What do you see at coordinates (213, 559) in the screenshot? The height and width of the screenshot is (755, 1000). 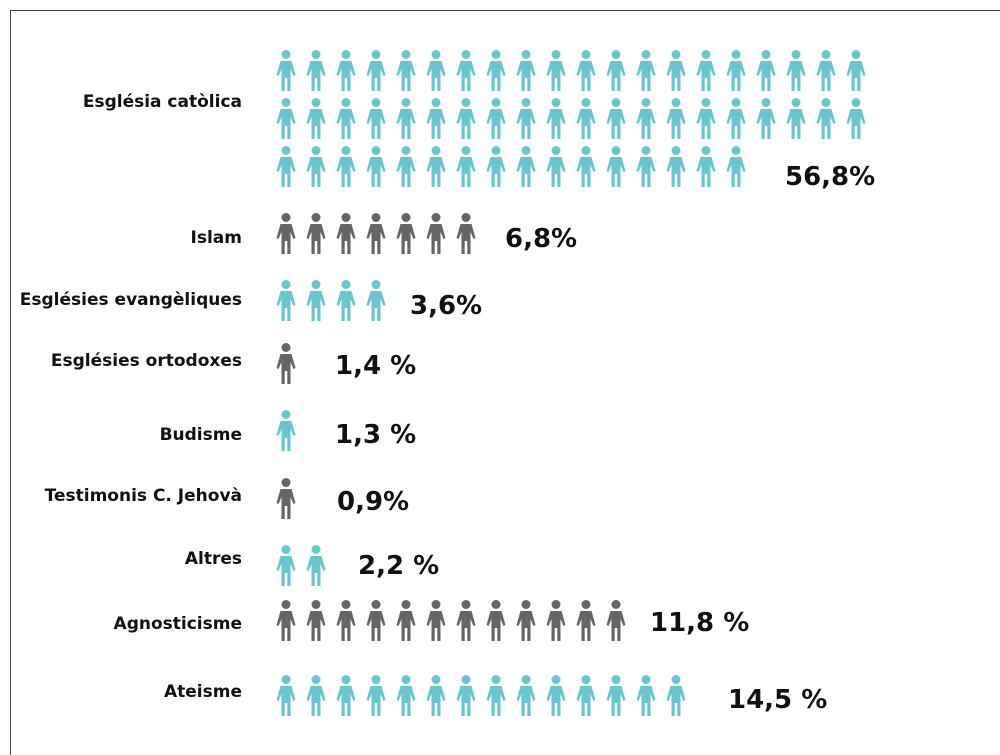 I see `category-label: Altres` at bounding box center [213, 559].